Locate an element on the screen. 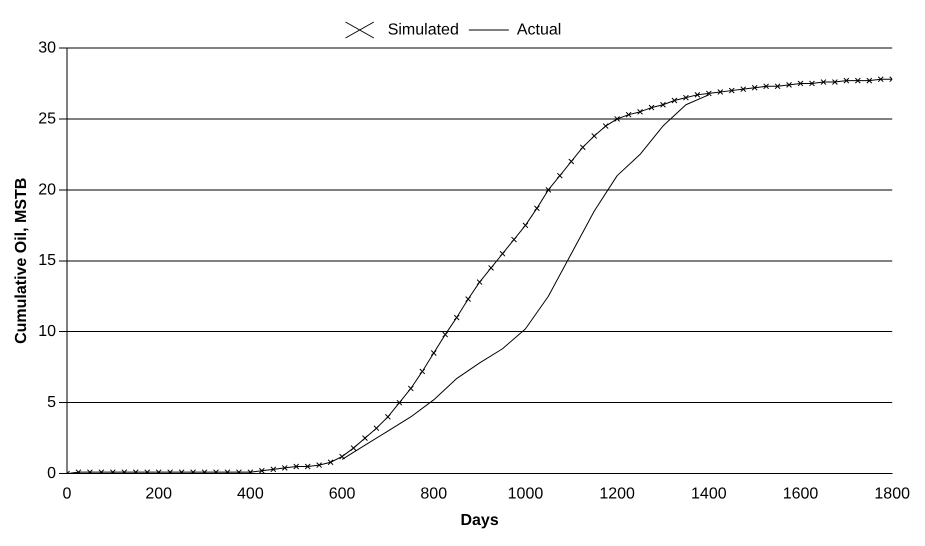  x-tick-label: 1800 is located at coordinates (892, 494).